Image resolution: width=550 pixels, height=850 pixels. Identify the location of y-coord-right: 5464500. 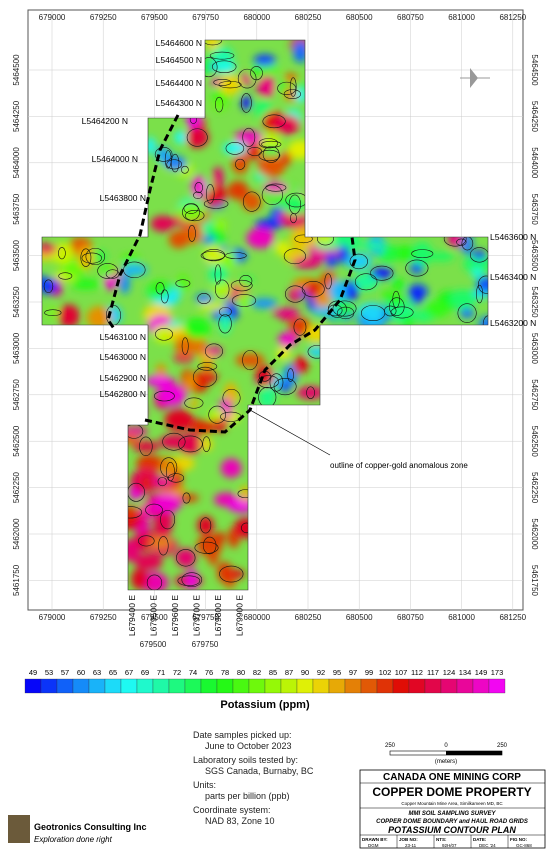
(534, 70).